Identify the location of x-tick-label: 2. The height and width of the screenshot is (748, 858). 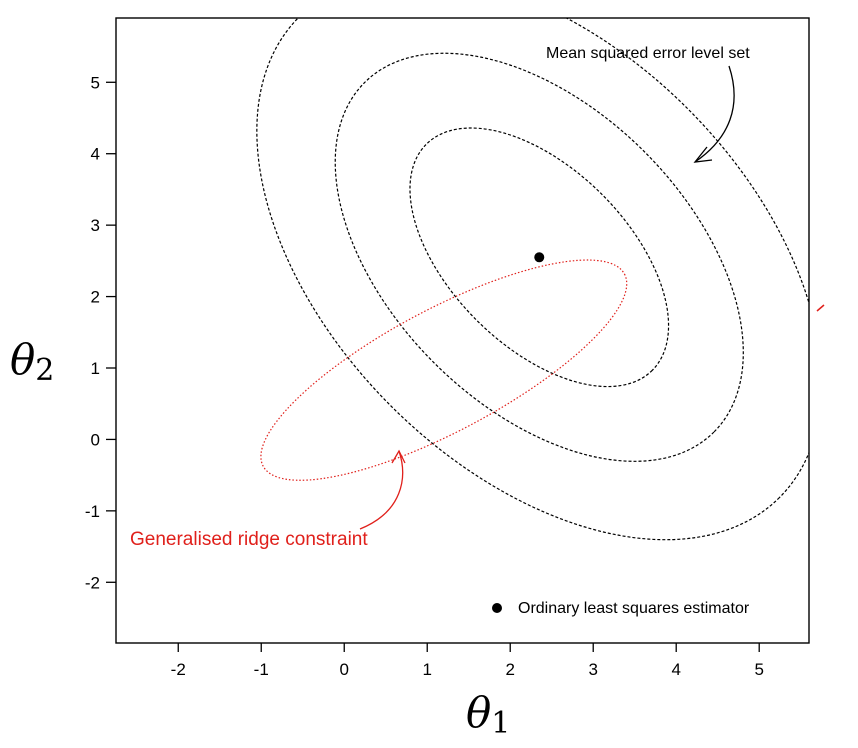
(509, 669).